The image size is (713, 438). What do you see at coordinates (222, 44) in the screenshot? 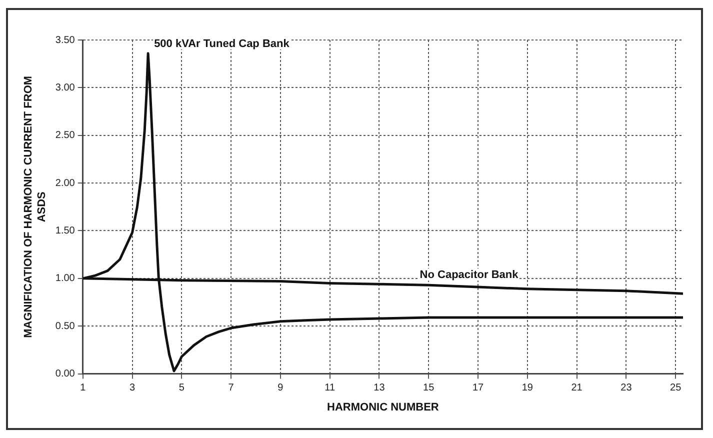
I see `annotation: 500 kVAr Tuned Cap Bank` at bounding box center [222, 44].